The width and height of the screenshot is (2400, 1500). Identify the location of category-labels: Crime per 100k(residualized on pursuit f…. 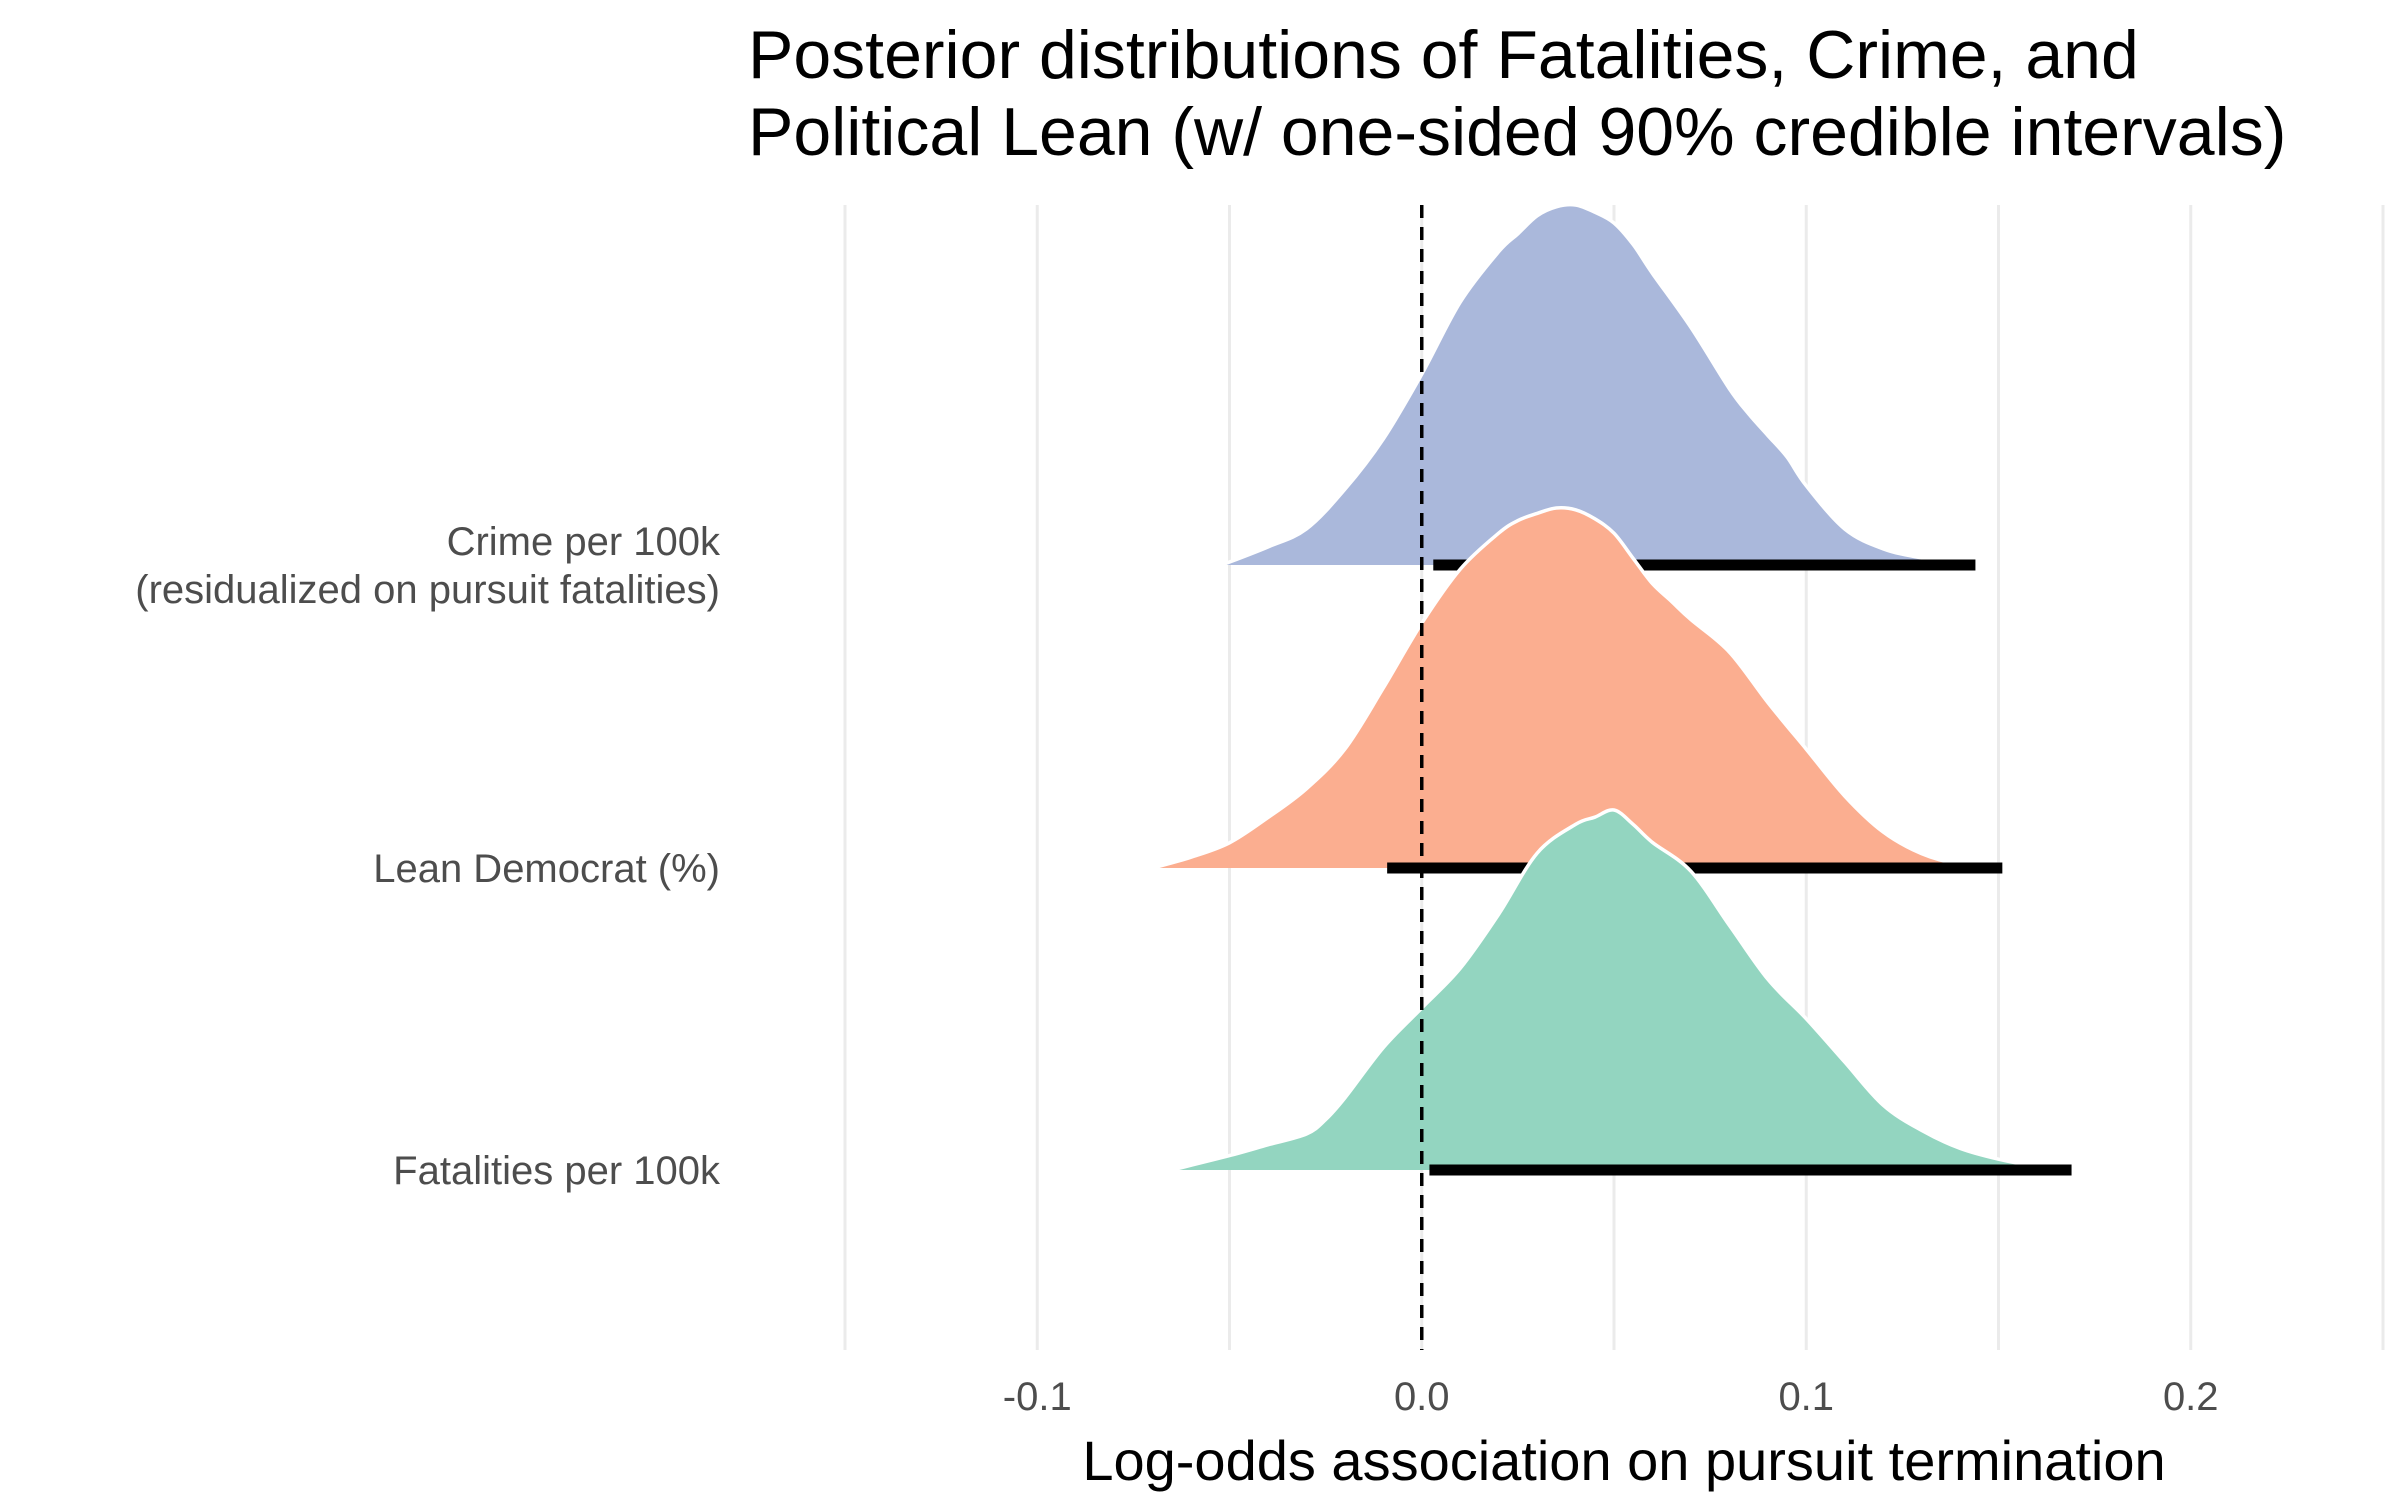
(428, 856).